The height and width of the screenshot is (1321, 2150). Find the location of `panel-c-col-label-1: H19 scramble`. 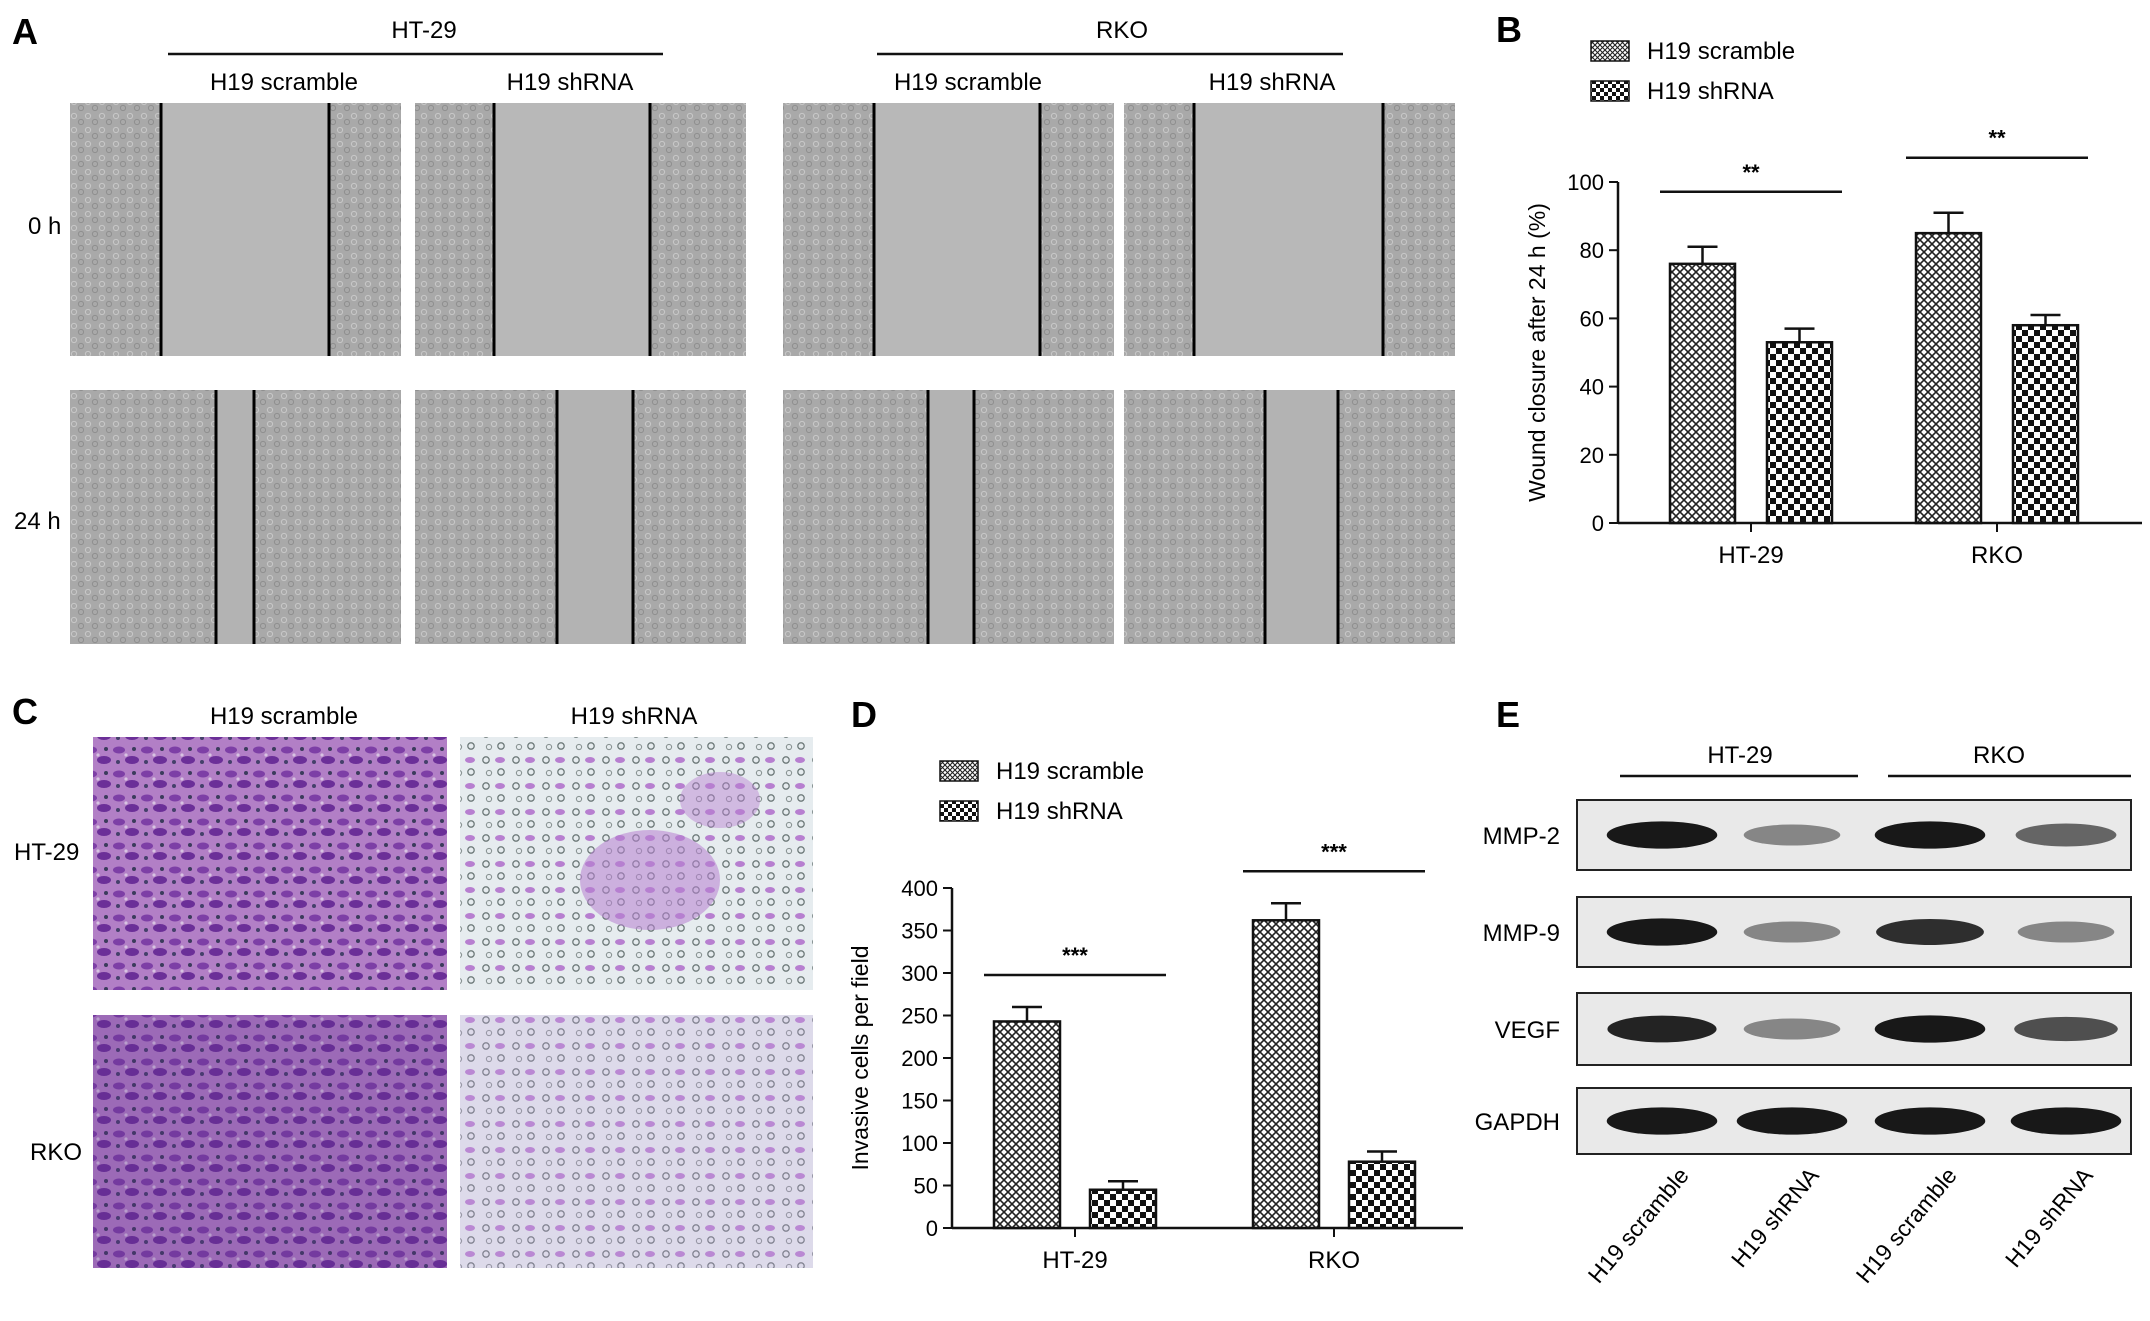

panel-c-col-label-1: H19 scramble is located at coordinates (284, 716).